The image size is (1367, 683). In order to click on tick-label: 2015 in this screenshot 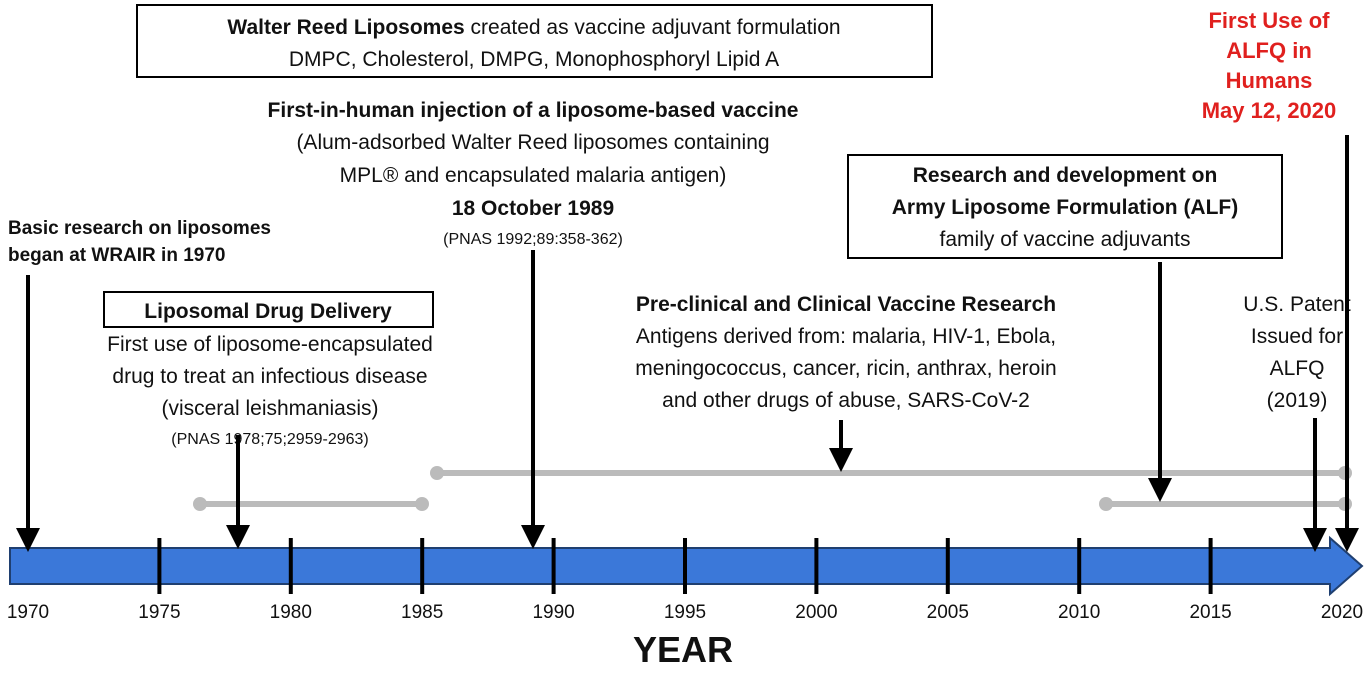, I will do `click(1210, 612)`.